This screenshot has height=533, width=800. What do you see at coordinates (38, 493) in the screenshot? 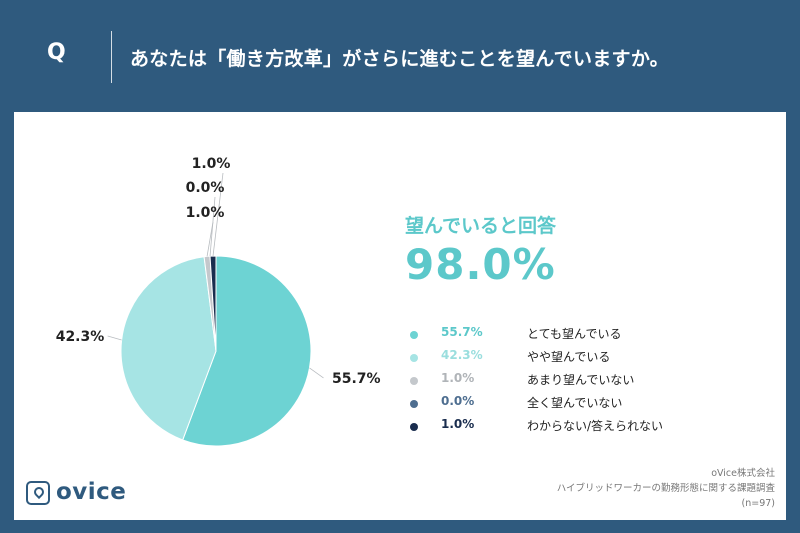
I see `ovice-logo-icon` at bounding box center [38, 493].